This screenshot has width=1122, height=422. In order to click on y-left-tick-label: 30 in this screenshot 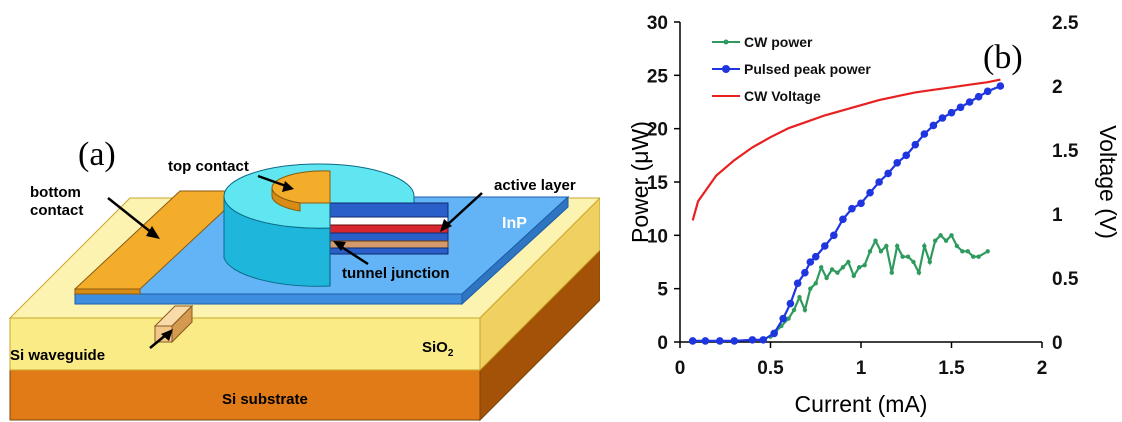, I will do `click(657, 23)`.